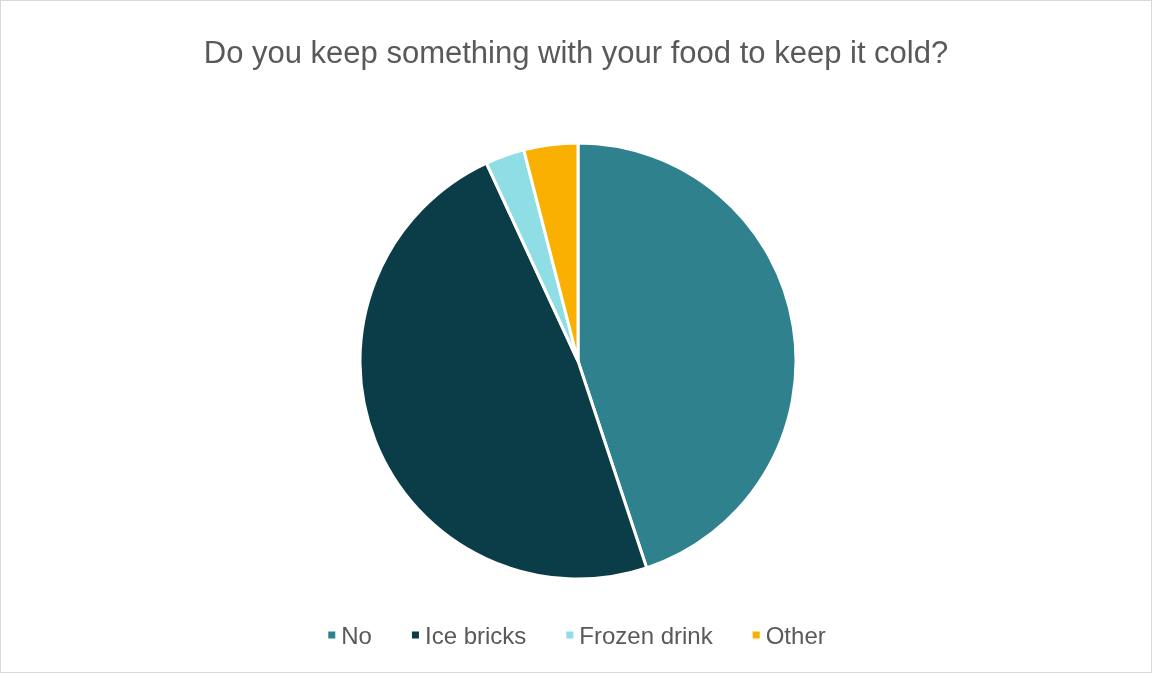 This screenshot has height=673, width=1152. What do you see at coordinates (356, 635) in the screenshot?
I see `legend-label: No` at bounding box center [356, 635].